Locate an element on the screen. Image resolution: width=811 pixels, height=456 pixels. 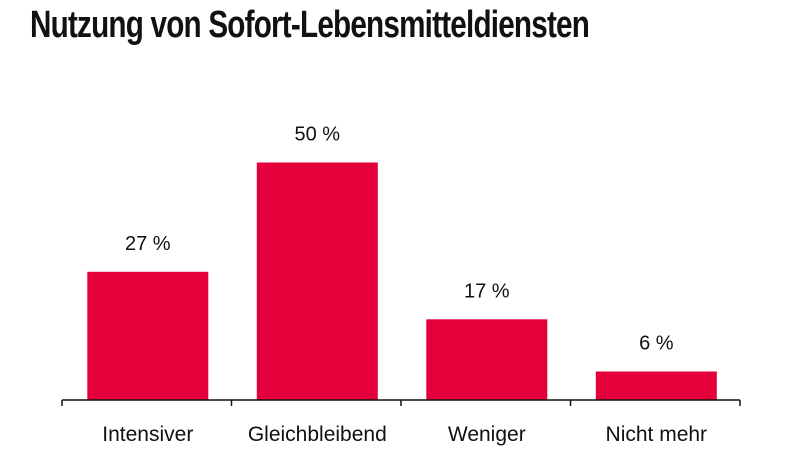
data-label: 27 % is located at coordinates (148, 244).